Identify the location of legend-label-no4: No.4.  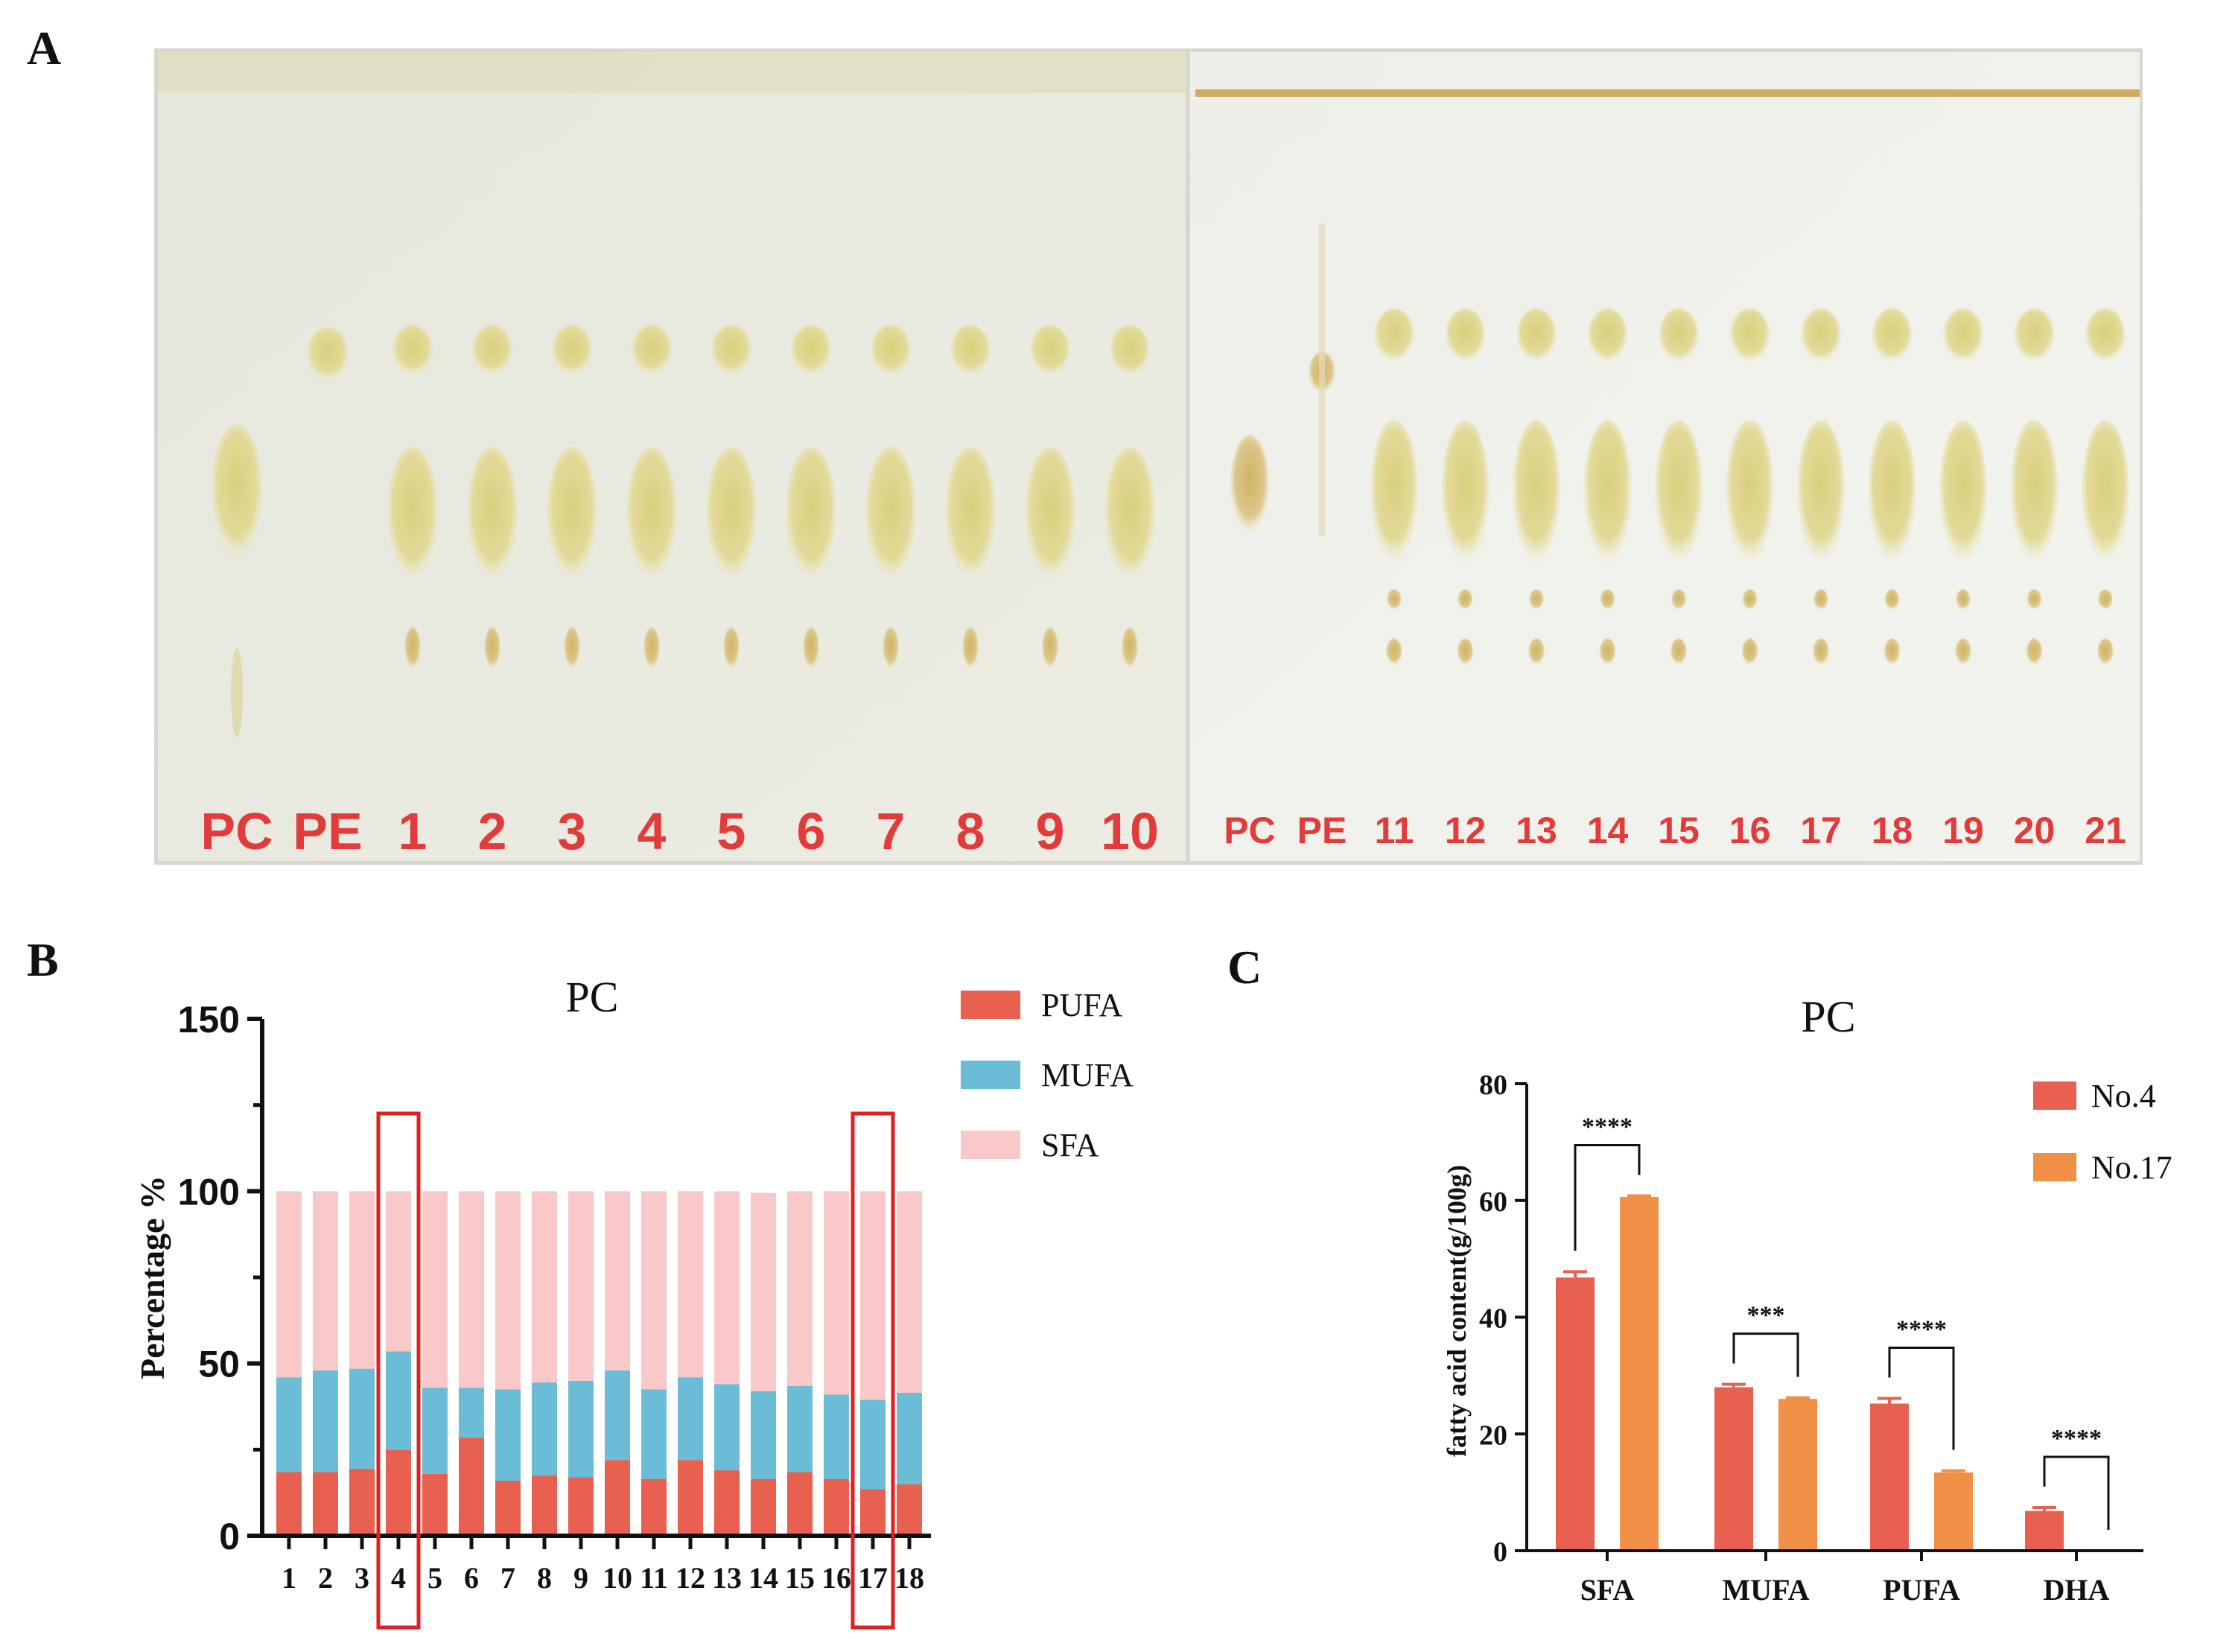
(2123, 1096).